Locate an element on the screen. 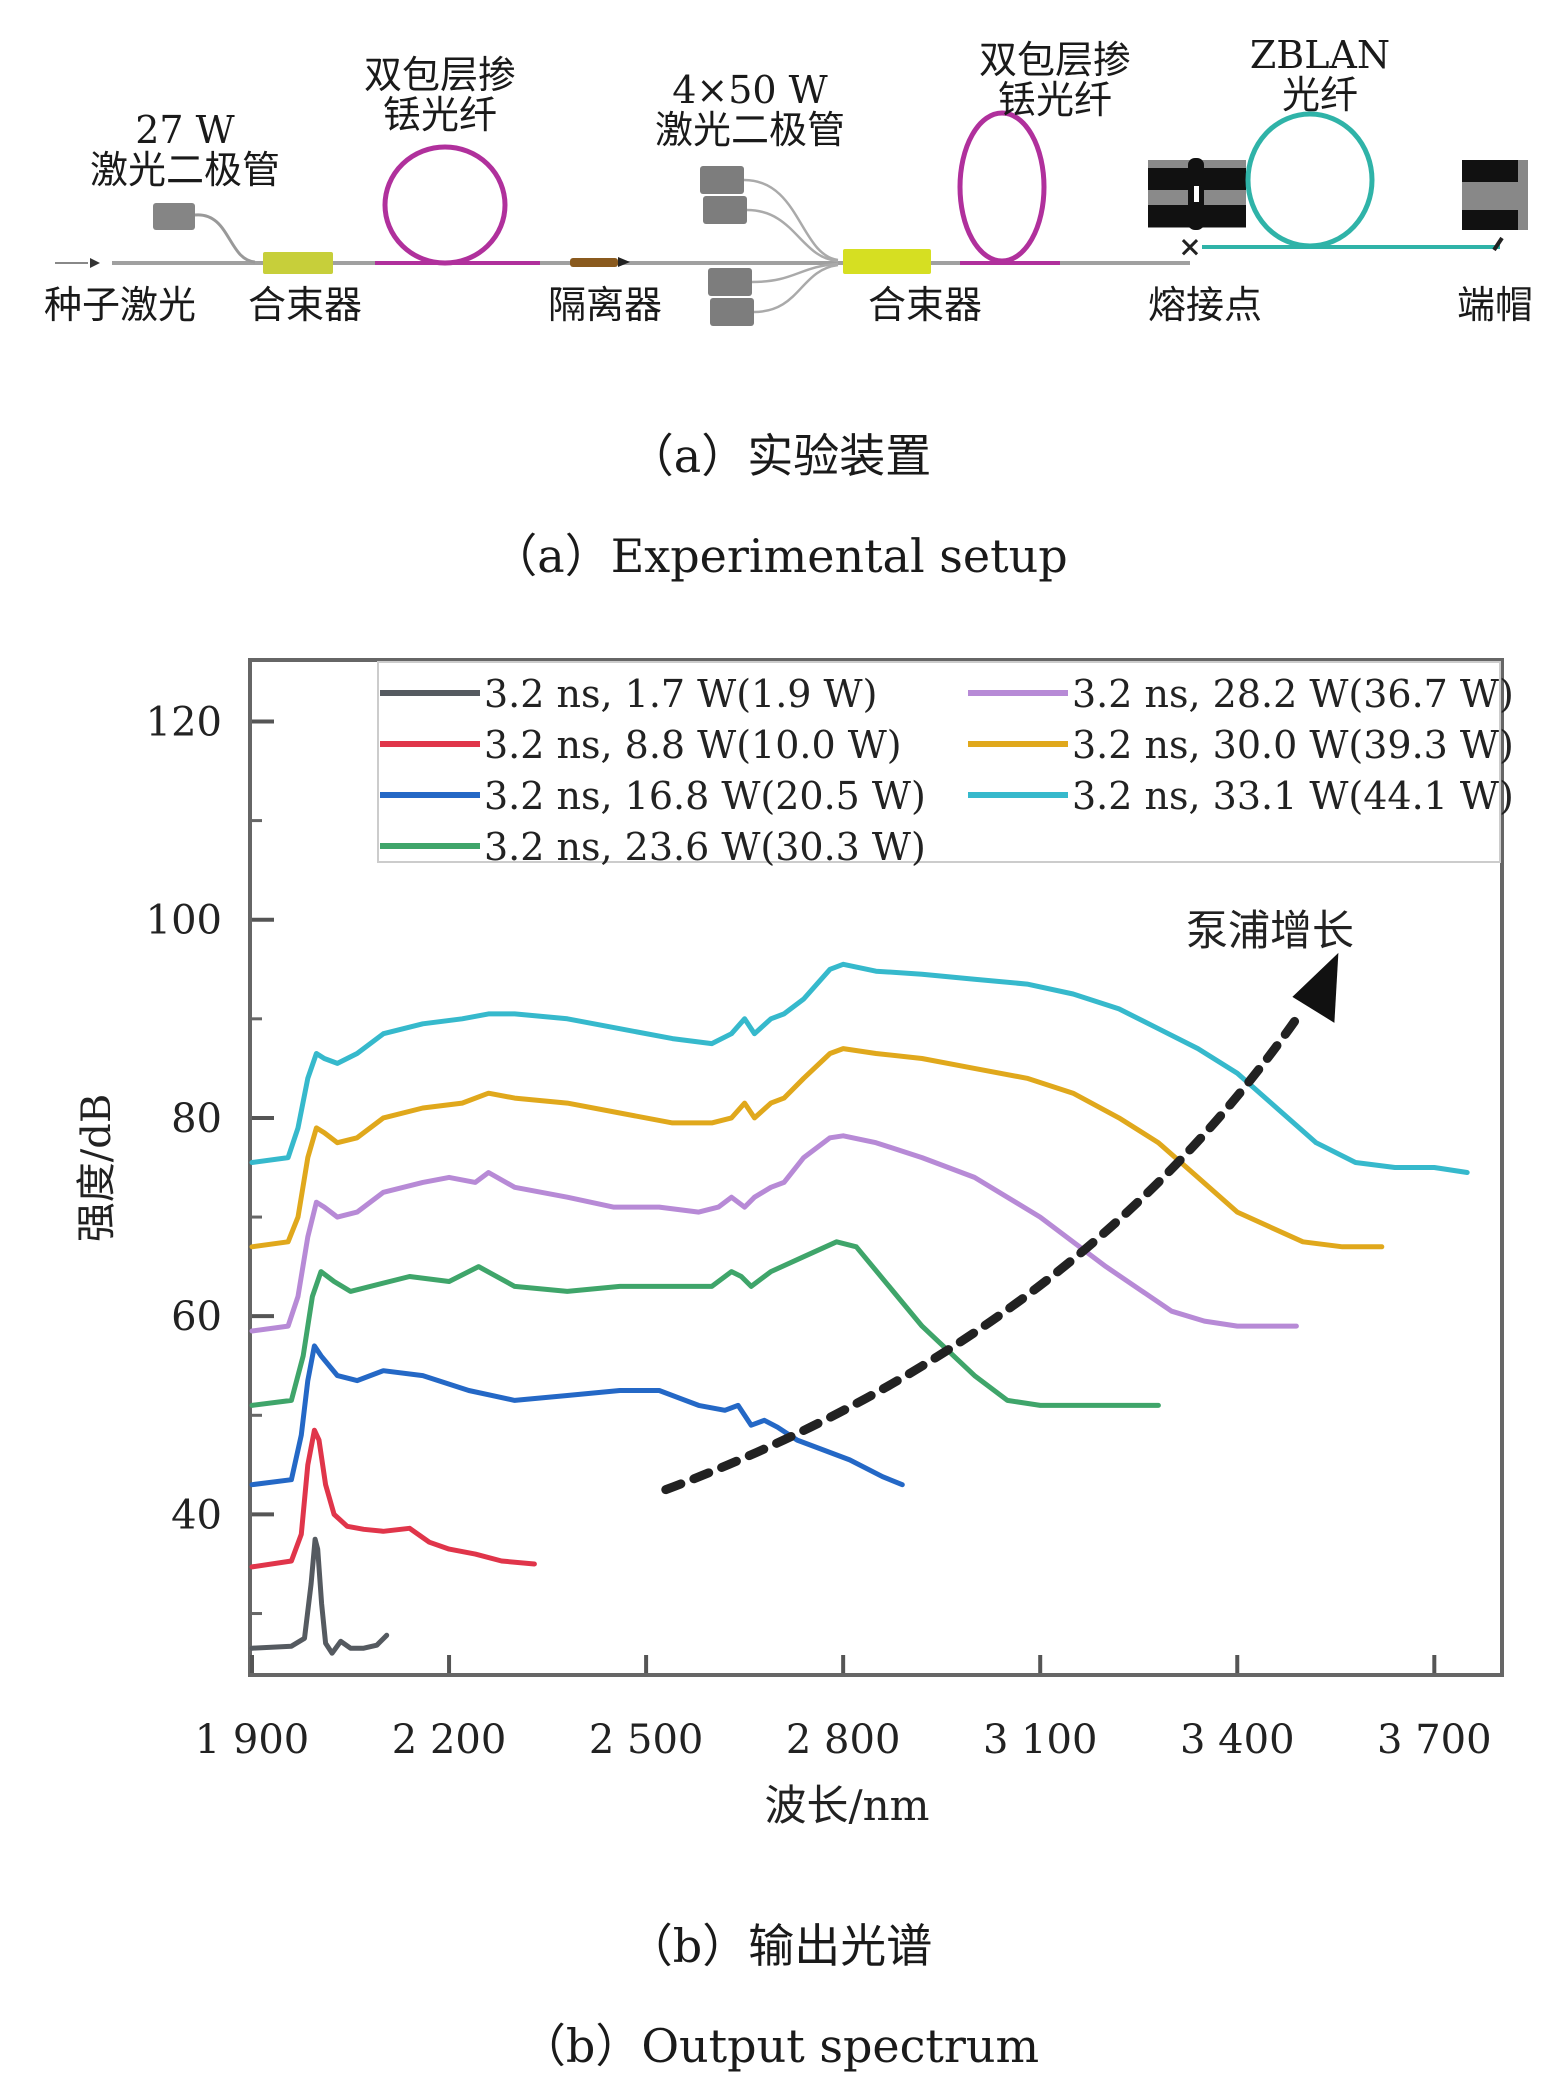 This screenshot has height=2090, width=1559. x-tick-label: 2 800 is located at coordinates (843, 1740).